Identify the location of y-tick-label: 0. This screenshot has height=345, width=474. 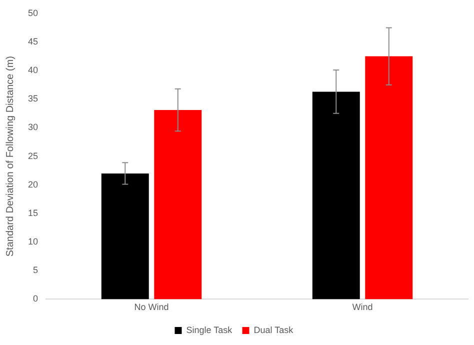
(35, 299).